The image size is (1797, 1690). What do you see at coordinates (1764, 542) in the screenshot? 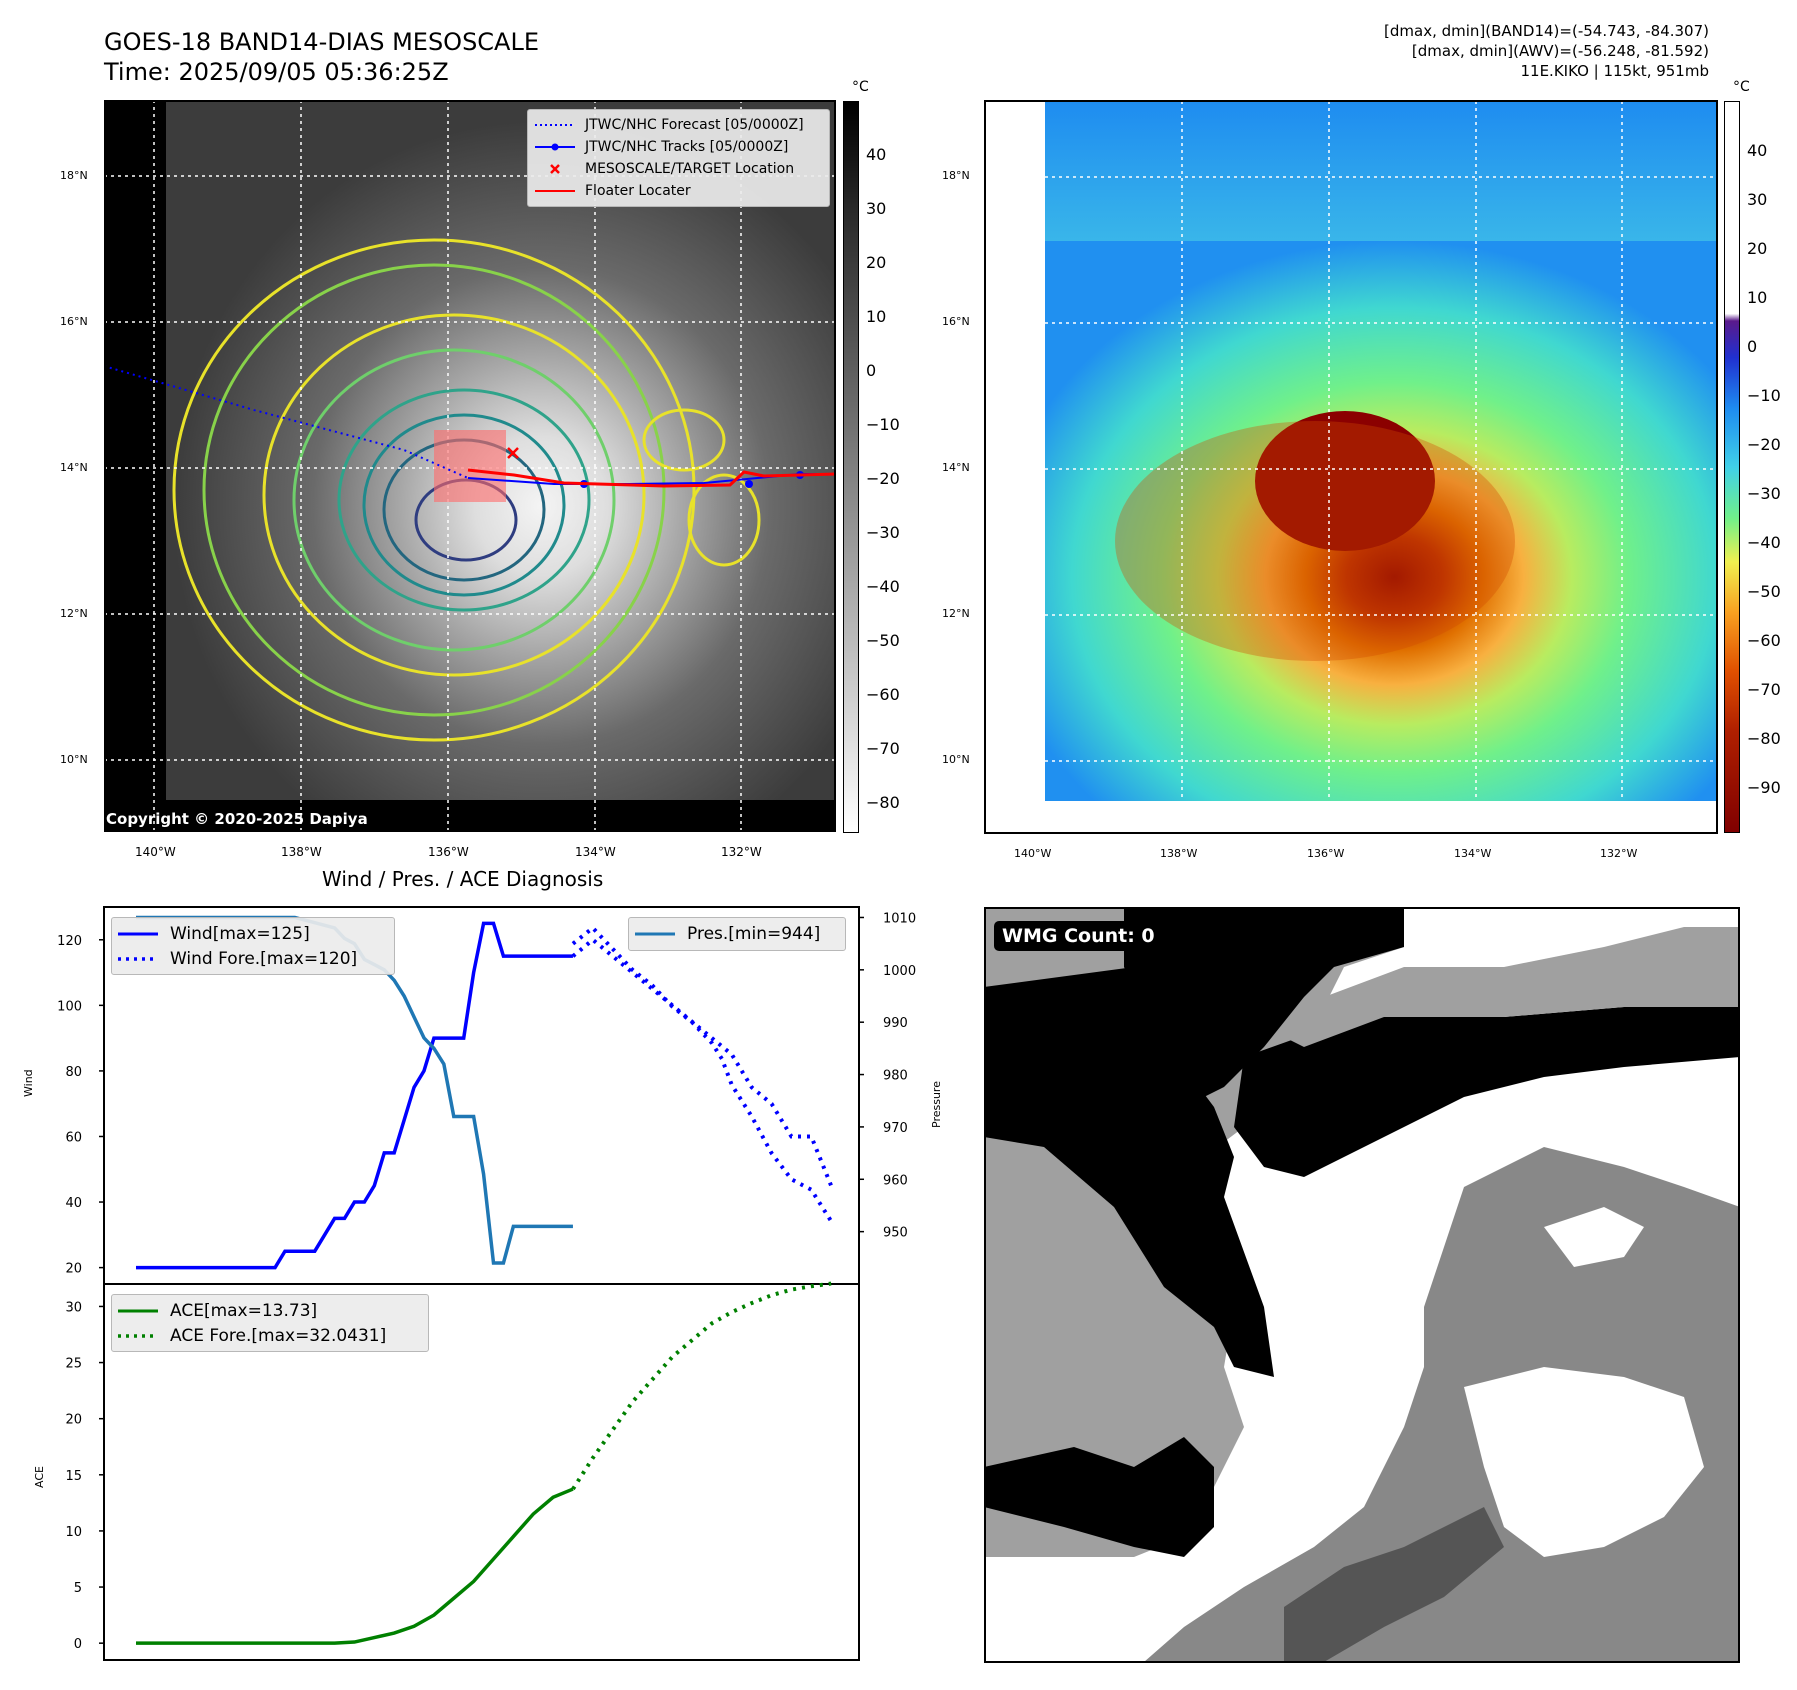
I see `awv-colorbar-tick: −40` at bounding box center [1764, 542].